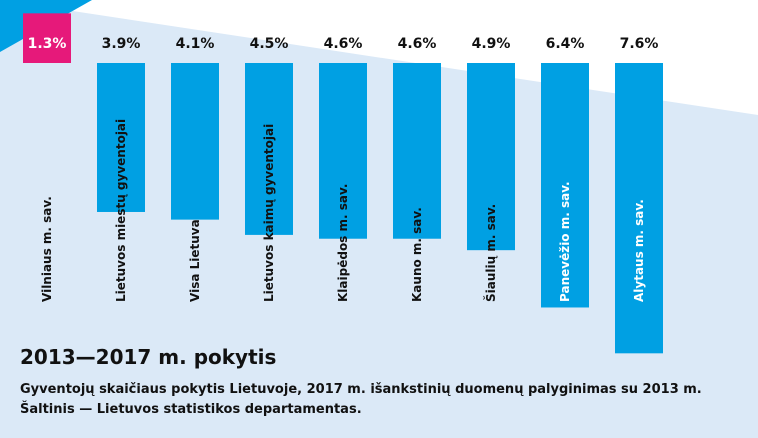 Image resolution: width=758 pixels, height=438 pixels. I want to click on chart-title: 2013—2017 m. pokytis, so click(148, 357).